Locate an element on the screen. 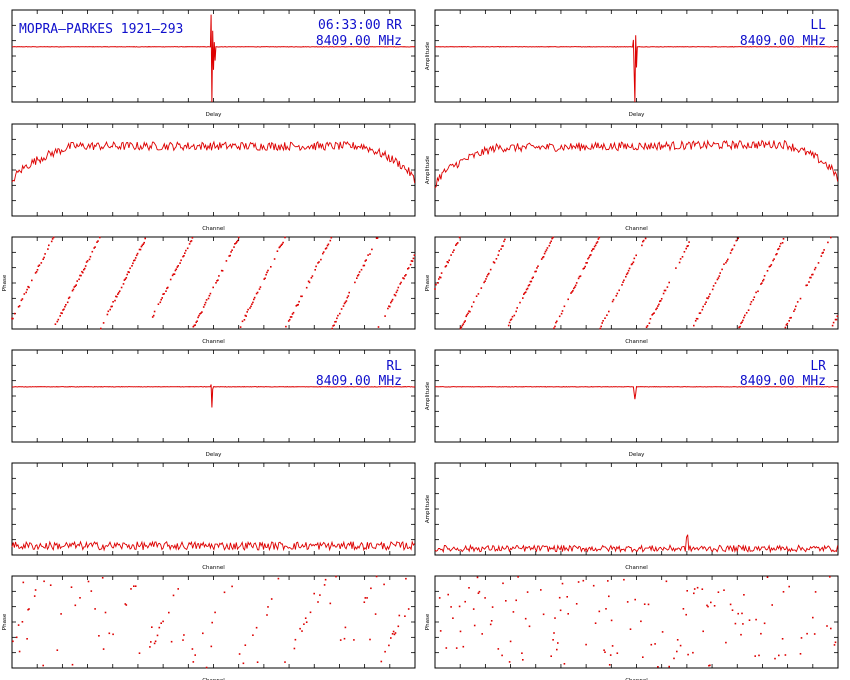 Image resolution: width=850 pixels, height=680 pixels. panel-rr-delay: Delay is located at coordinates (213, 63).